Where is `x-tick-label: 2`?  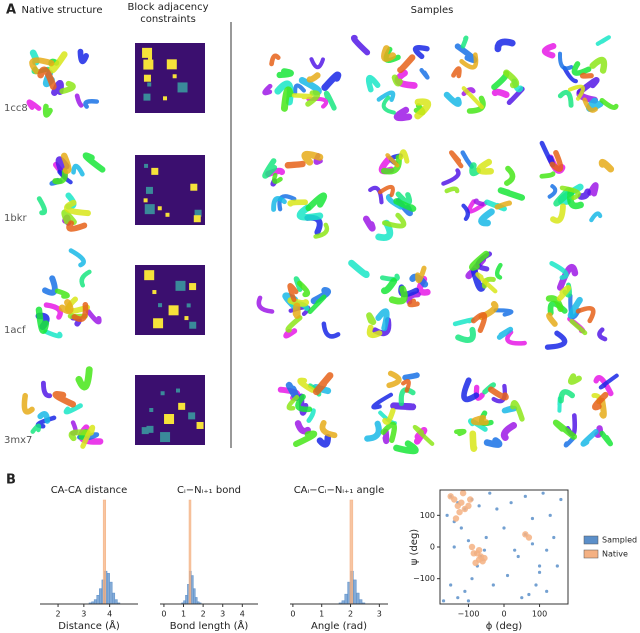
x-tick-label: 2 is located at coordinates (203, 614).